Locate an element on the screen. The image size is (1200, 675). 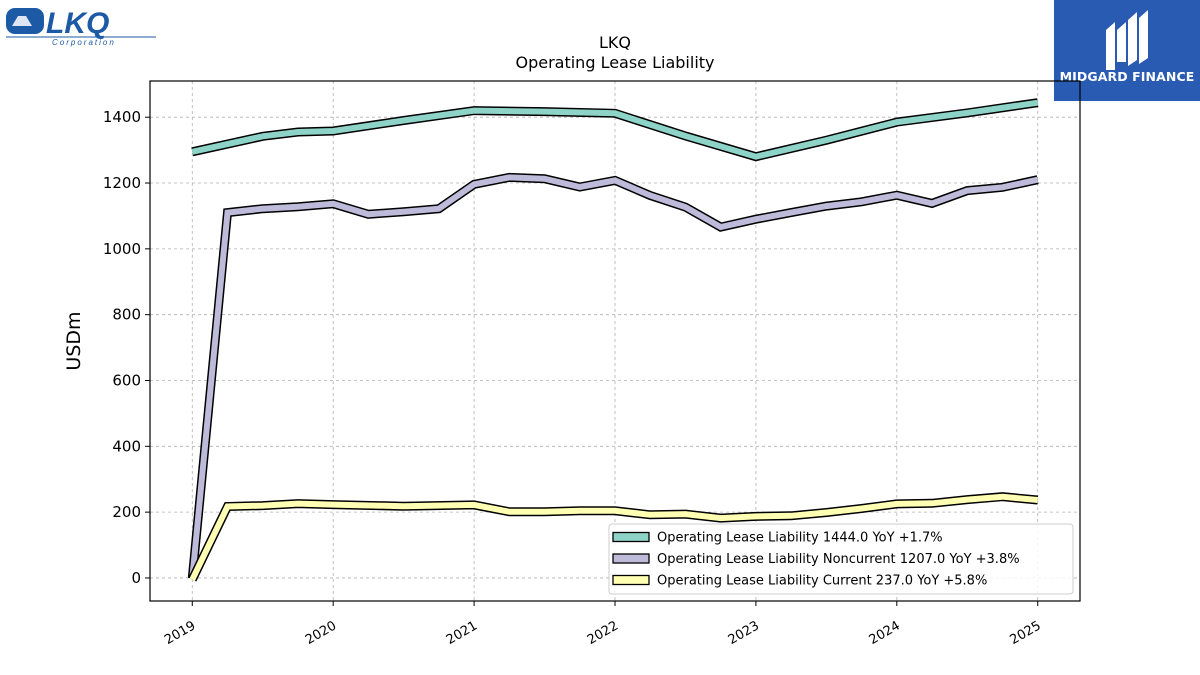
lkq-logo-subtext: Corporation is located at coordinates (84, 42).